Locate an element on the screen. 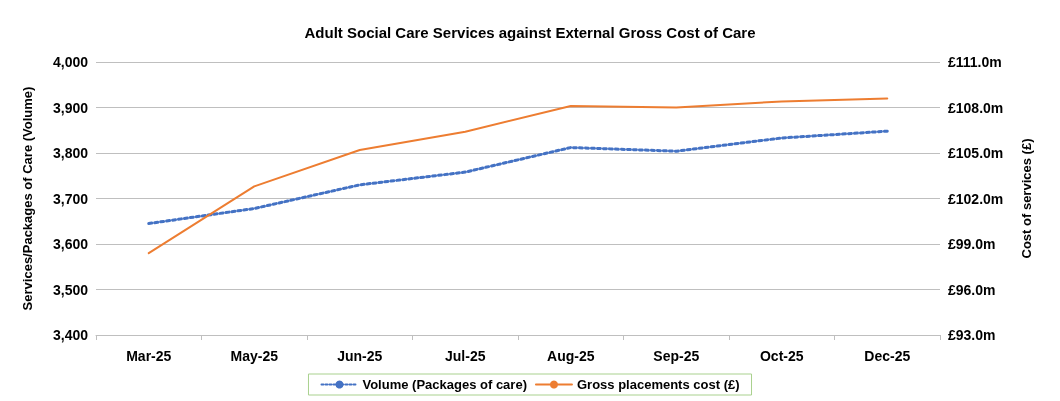 The width and height of the screenshot is (1060, 401). y2-tick-label: £96.0m is located at coordinates (972, 289).